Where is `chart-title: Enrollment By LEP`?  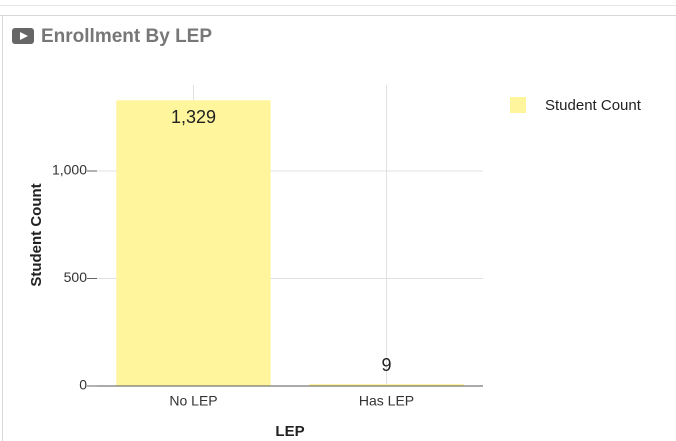
chart-title: Enrollment By LEP is located at coordinates (126, 36).